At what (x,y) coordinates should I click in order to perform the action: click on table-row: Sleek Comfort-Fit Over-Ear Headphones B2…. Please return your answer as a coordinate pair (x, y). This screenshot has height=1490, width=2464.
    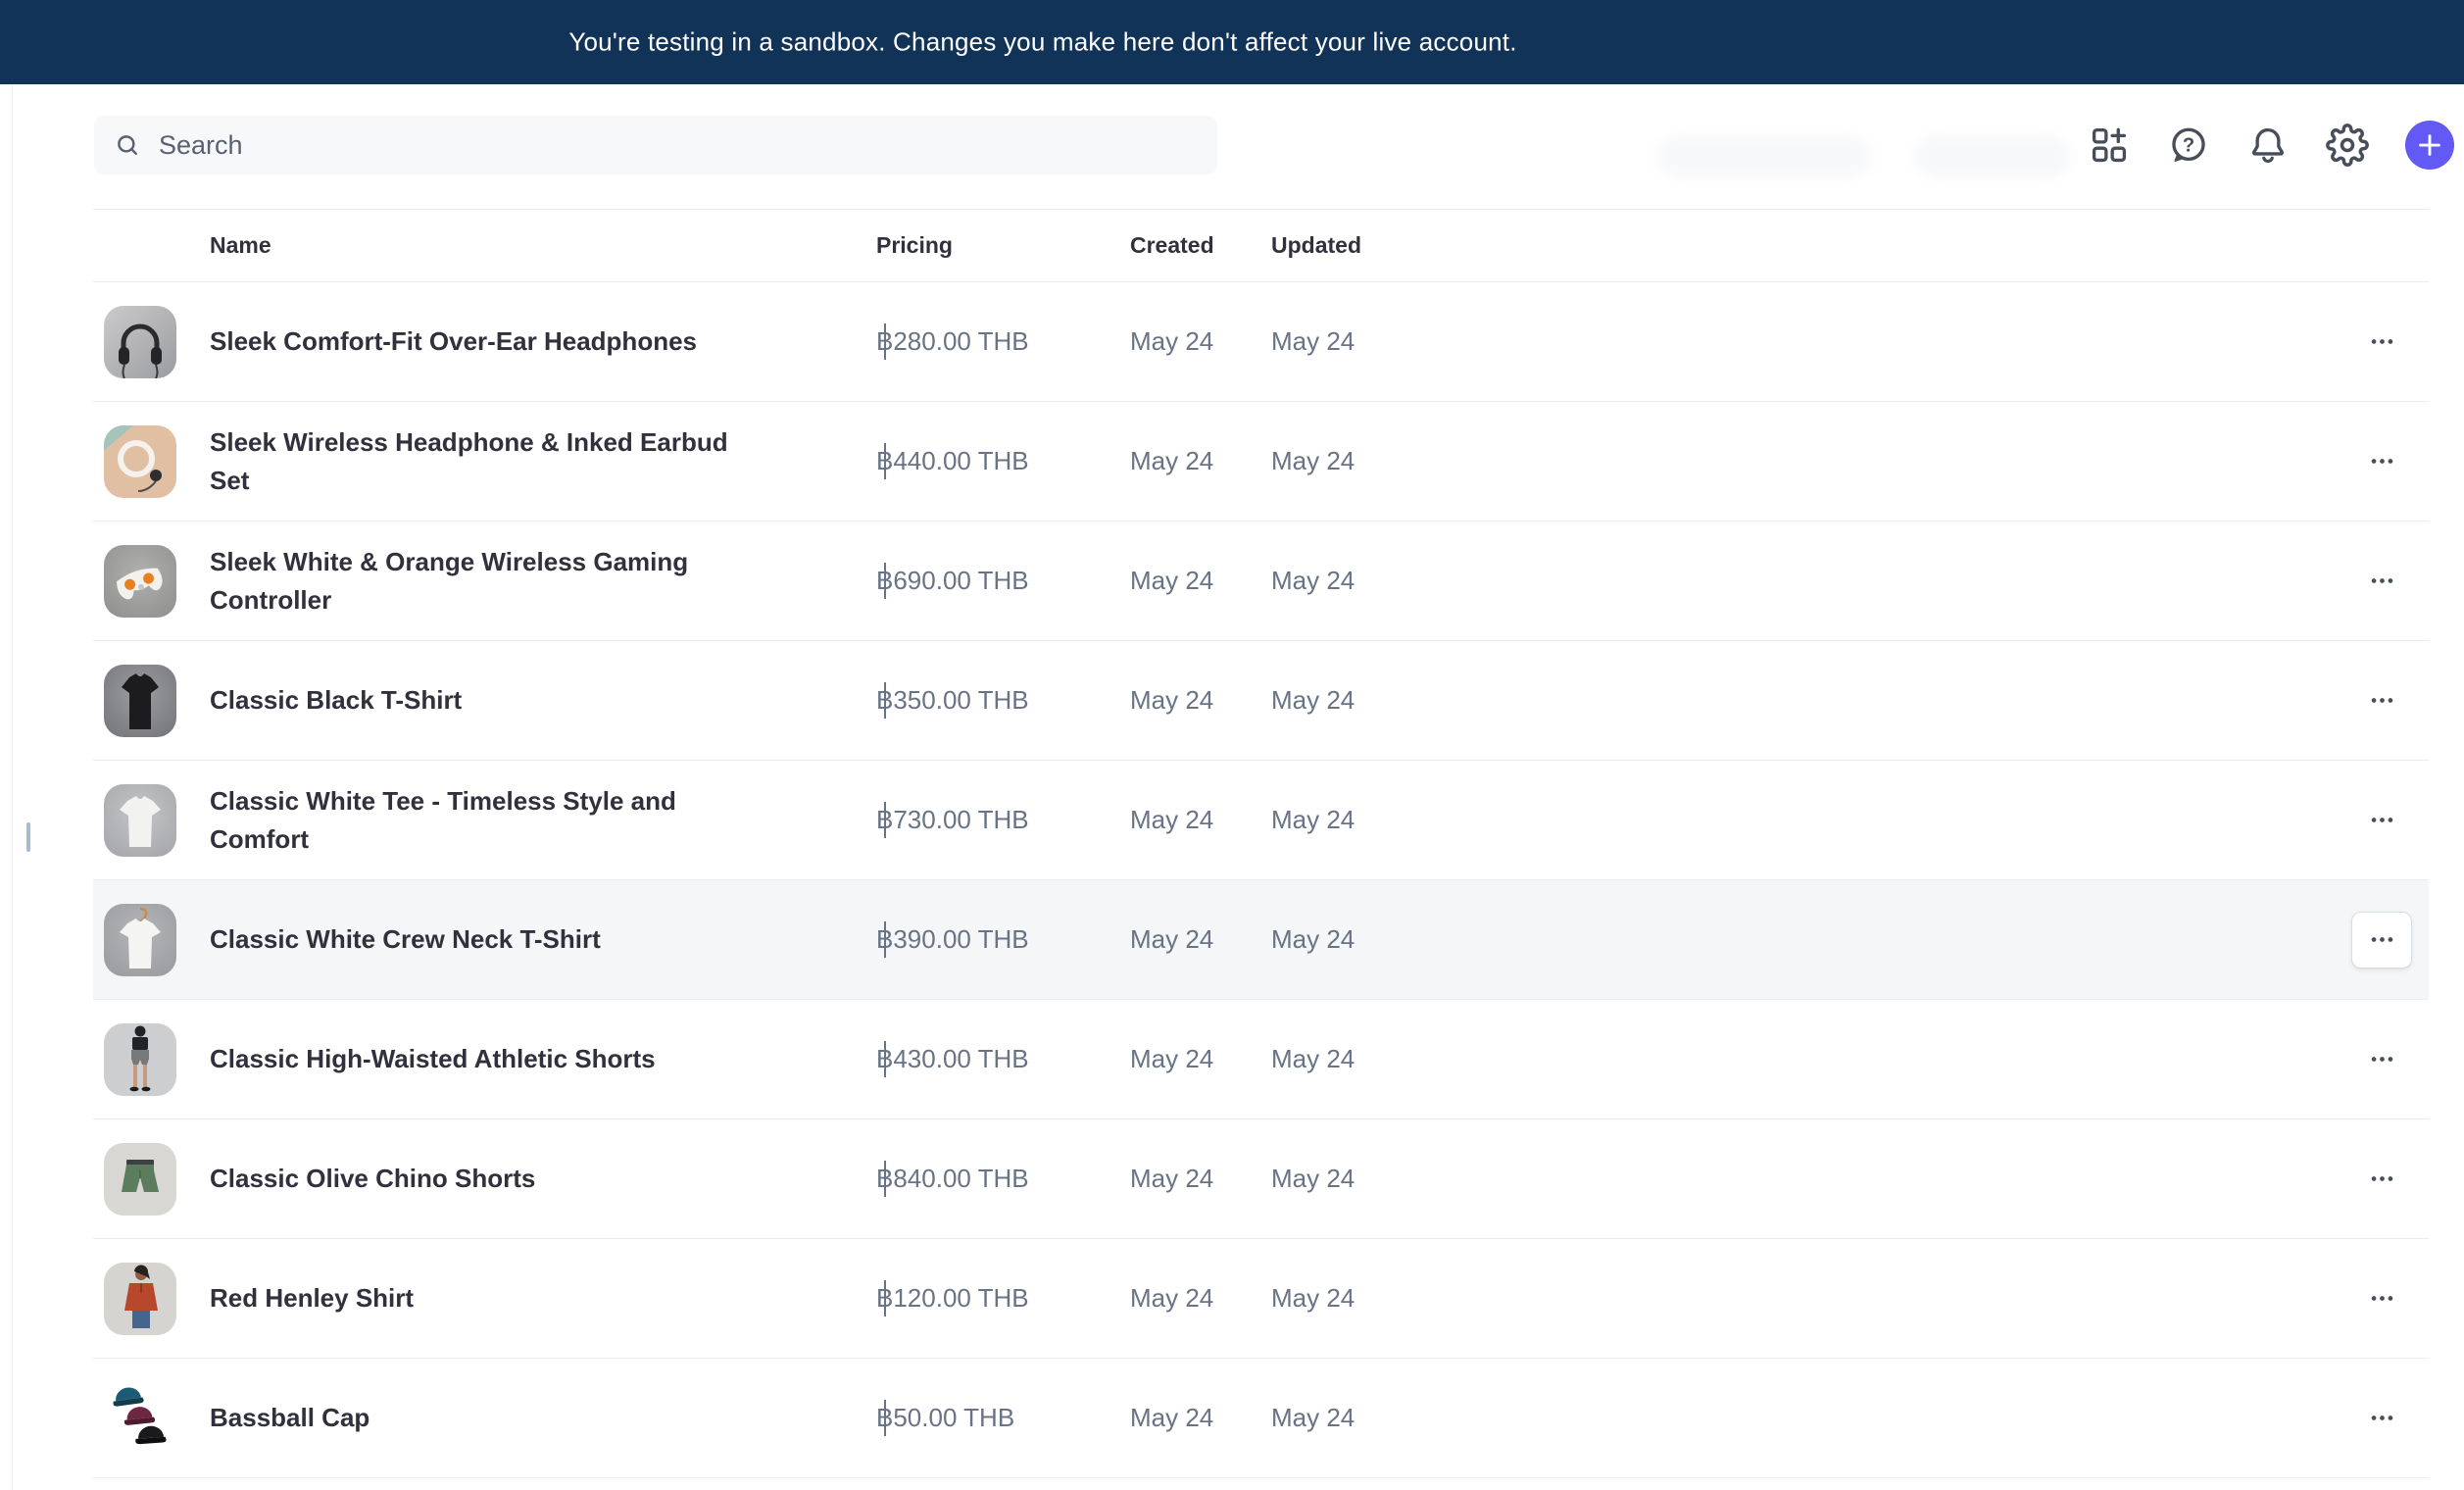
    Looking at the image, I should click on (1261, 342).